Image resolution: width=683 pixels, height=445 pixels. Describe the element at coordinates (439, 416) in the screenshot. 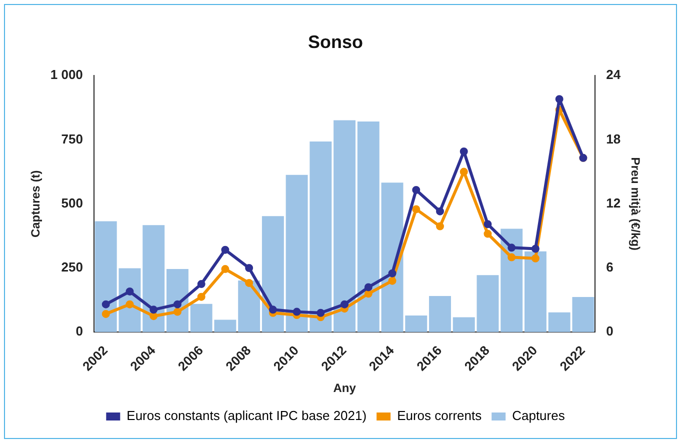

I see `legend-label: Euros corrents` at that location.